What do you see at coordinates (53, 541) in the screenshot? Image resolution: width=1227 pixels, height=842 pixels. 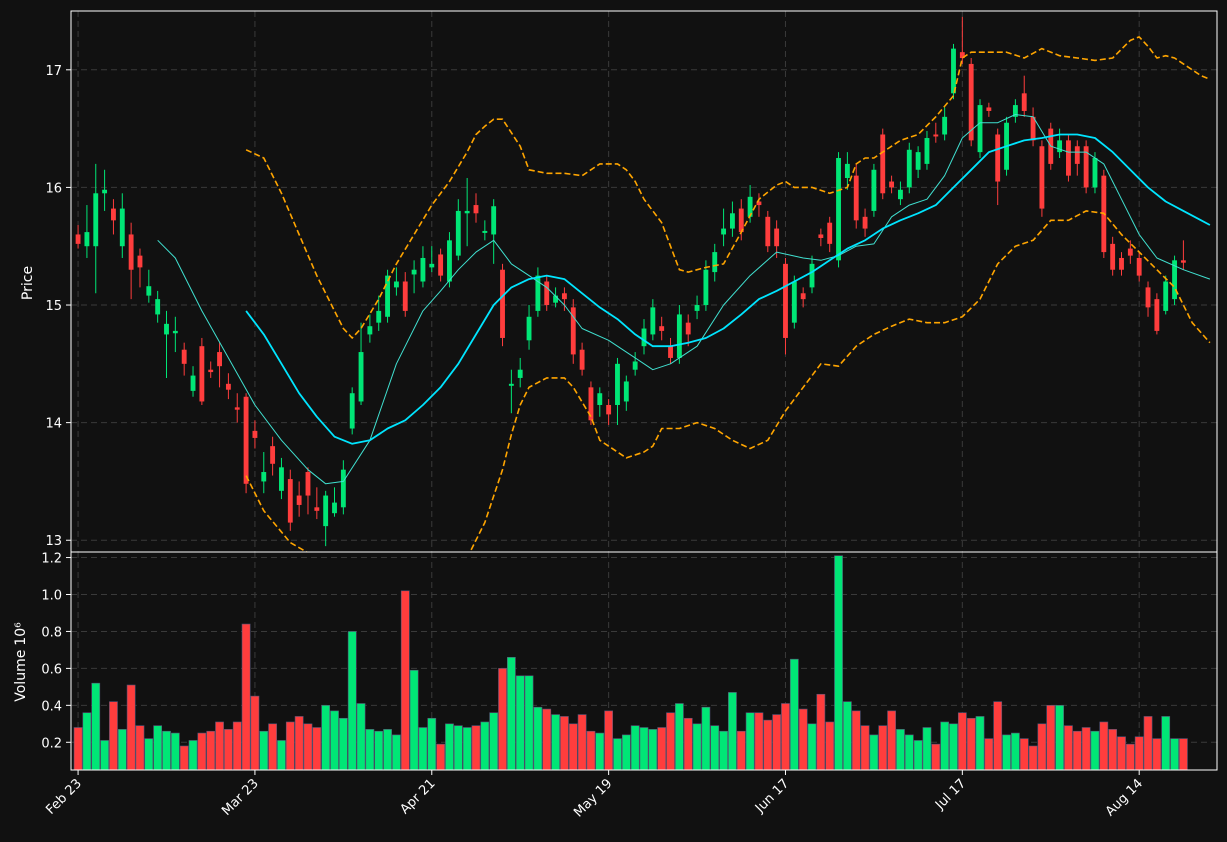 I see `price-y-tick-label: 13` at bounding box center [53, 541].